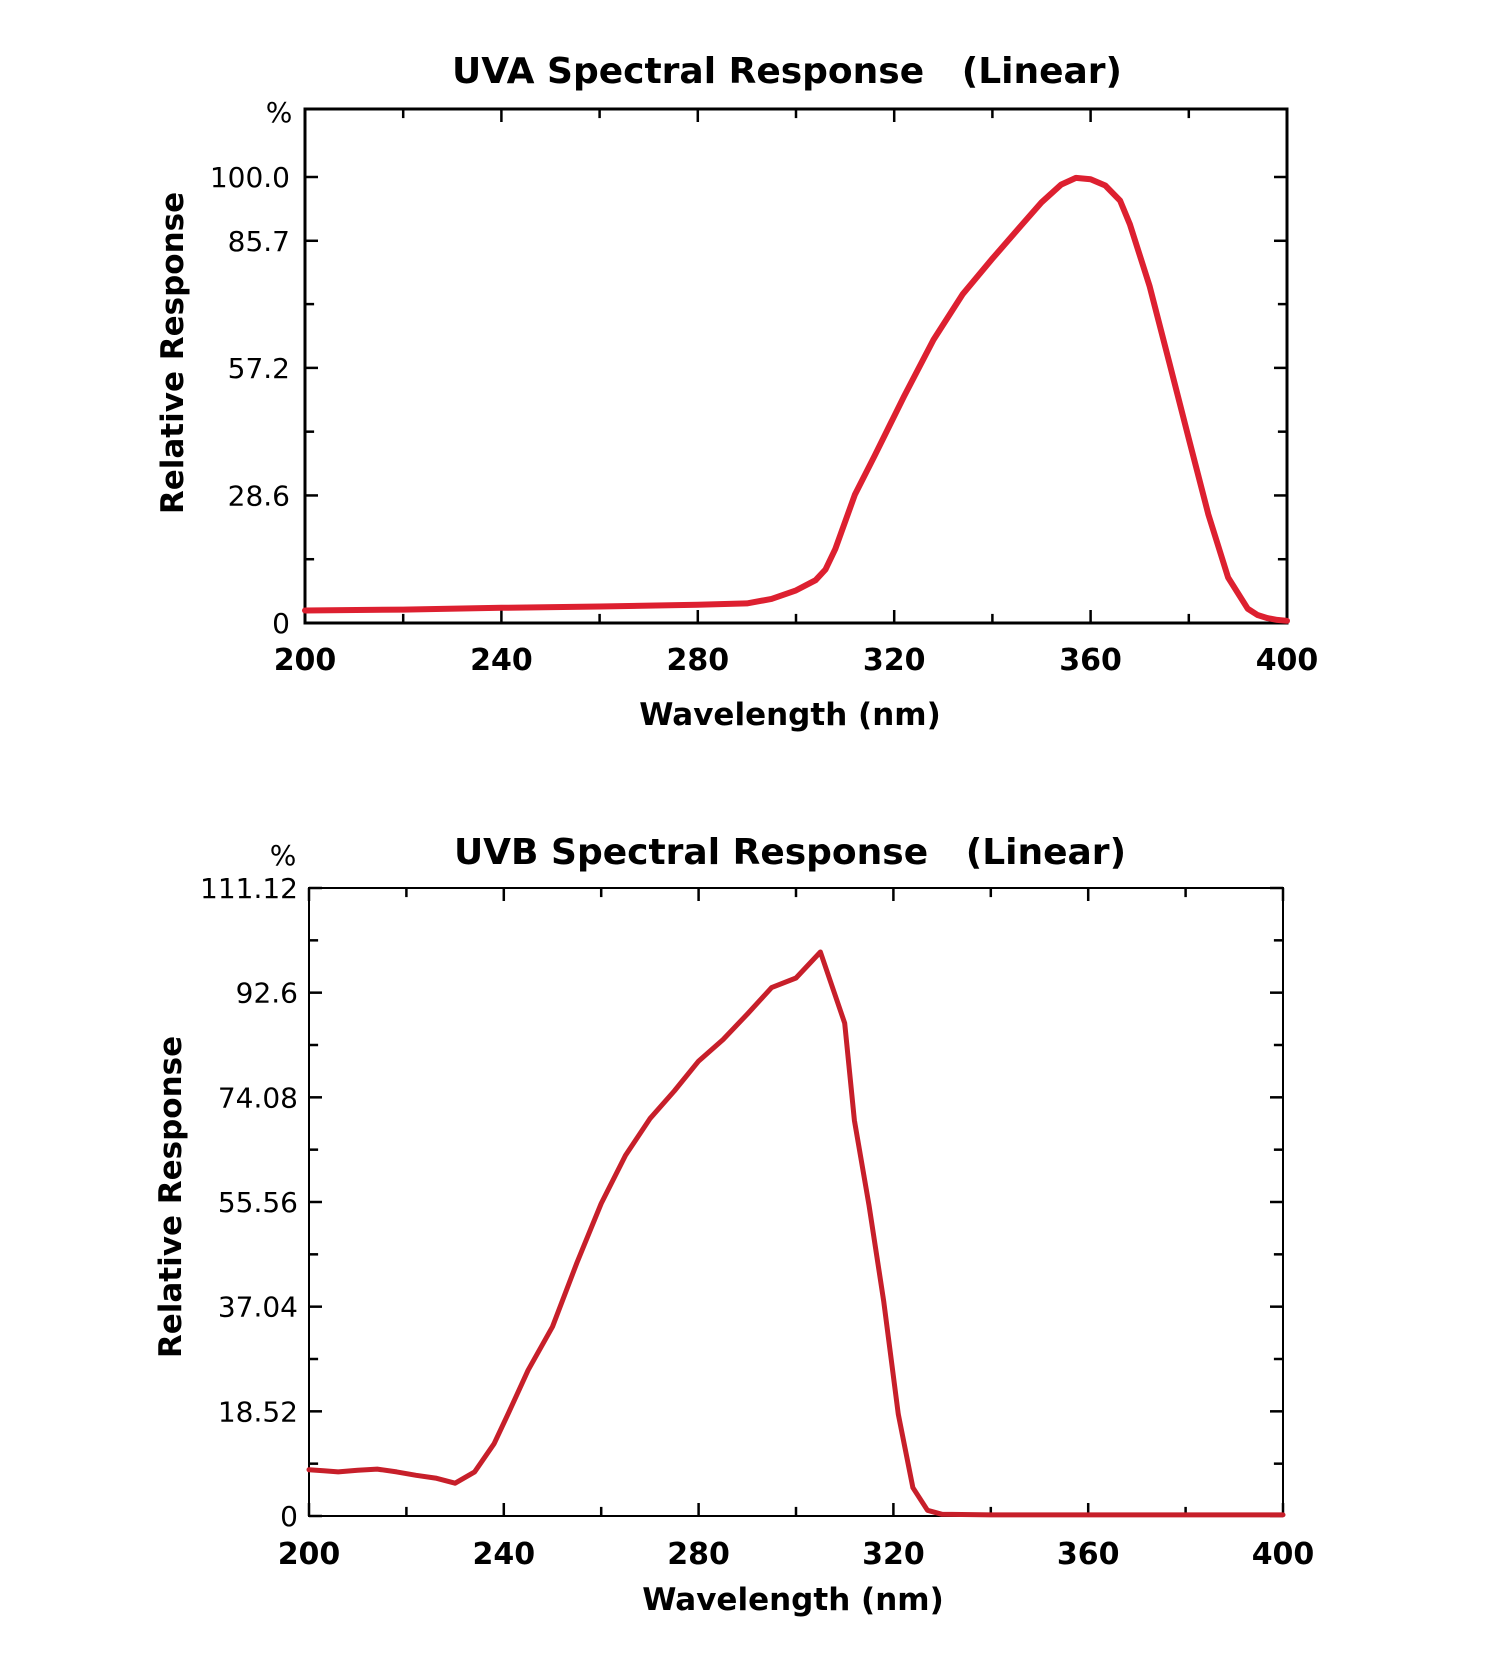 The height and width of the screenshot is (1670, 1500). What do you see at coordinates (259, 368) in the screenshot?
I see `y-tick-label: 57.2` at bounding box center [259, 368].